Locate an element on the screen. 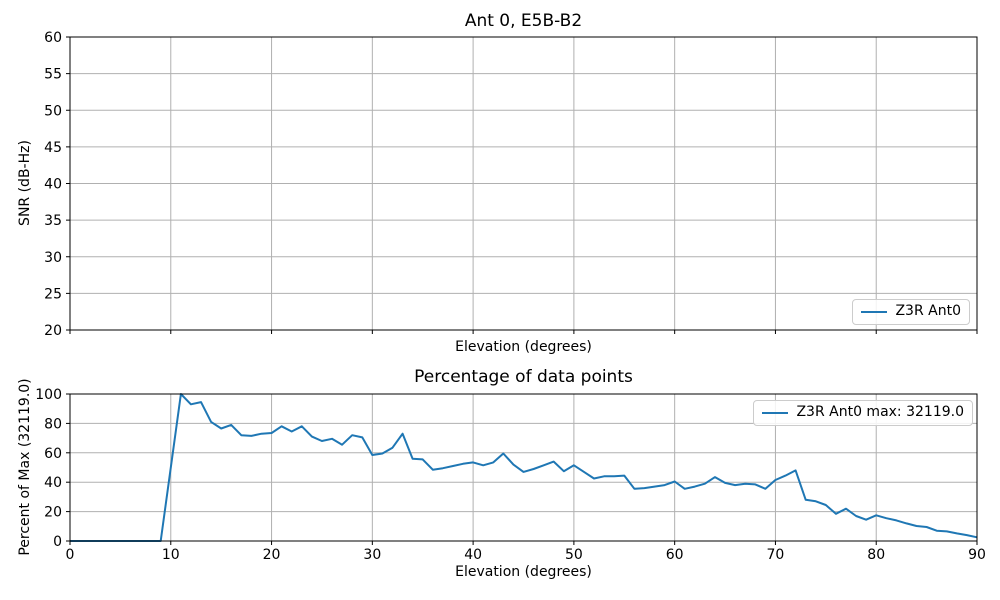 This screenshot has width=1000, height=600. chart1-y-tick-label: 35 is located at coordinates (53, 221).